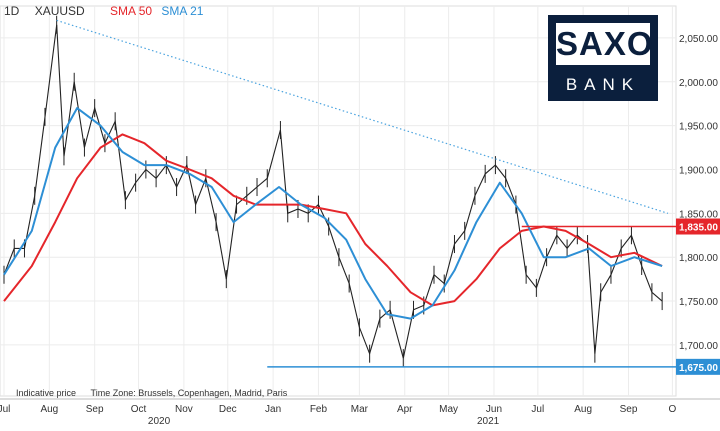 The height and width of the screenshot is (431, 720). I want to click on level-label: 1,675.00, so click(698, 368).